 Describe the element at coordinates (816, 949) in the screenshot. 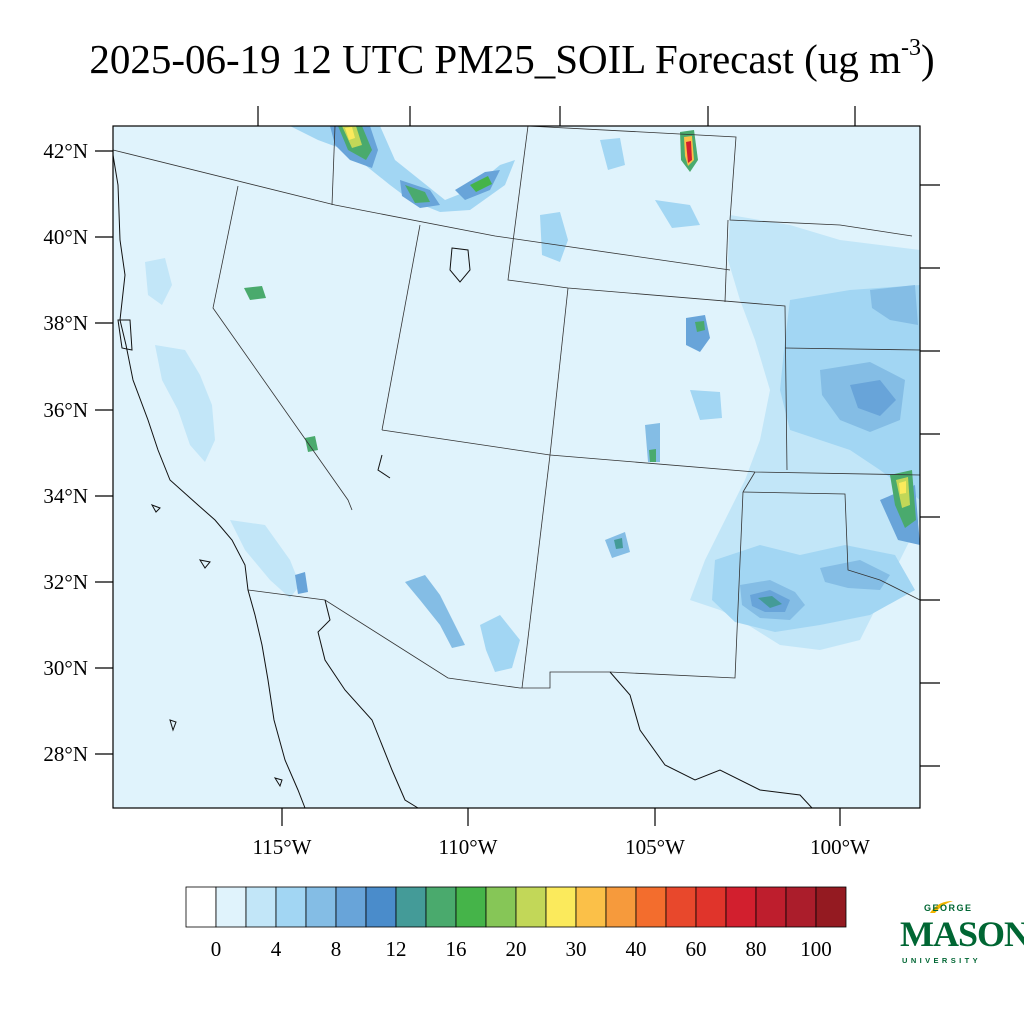

I see `colorbar-label: 100` at that location.